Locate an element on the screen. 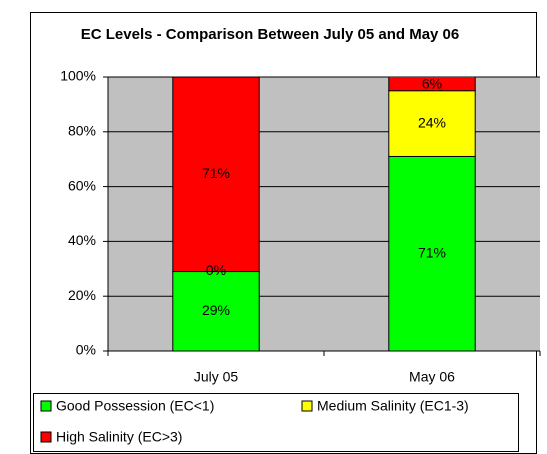 Image resolution: width=547 pixels, height=454 pixels. data-label: 24% is located at coordinates (432, 122).